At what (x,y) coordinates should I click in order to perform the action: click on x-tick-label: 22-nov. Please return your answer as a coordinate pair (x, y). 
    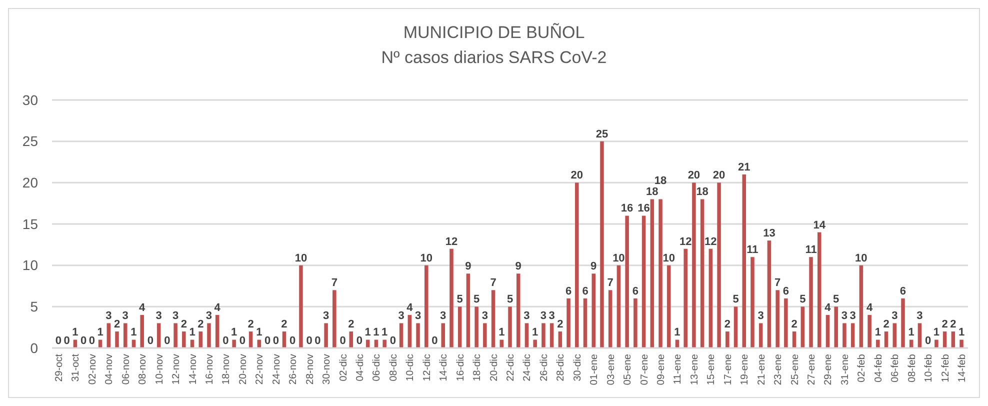
    Looking at the image, I should click on (260, 369).